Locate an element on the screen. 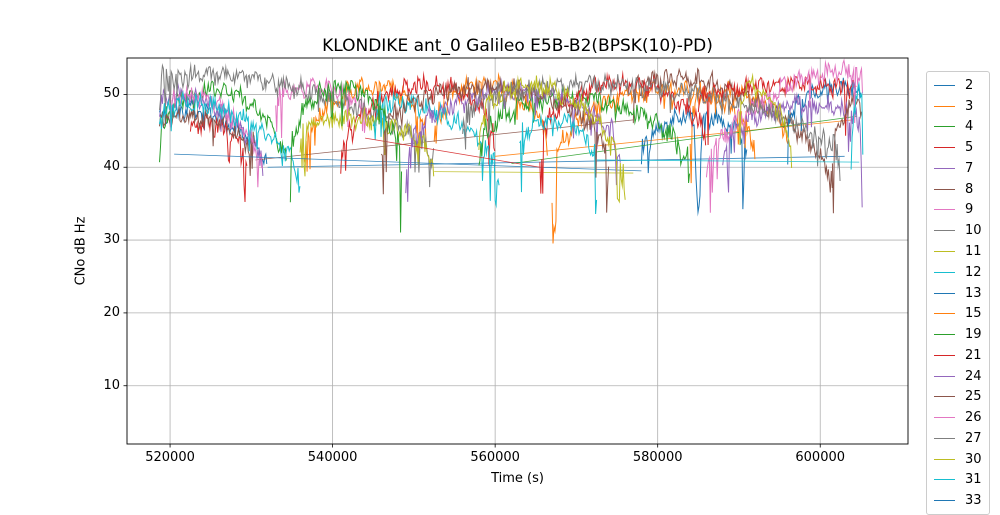  legend-item-label: 24 is located at coordinates (973, 376).